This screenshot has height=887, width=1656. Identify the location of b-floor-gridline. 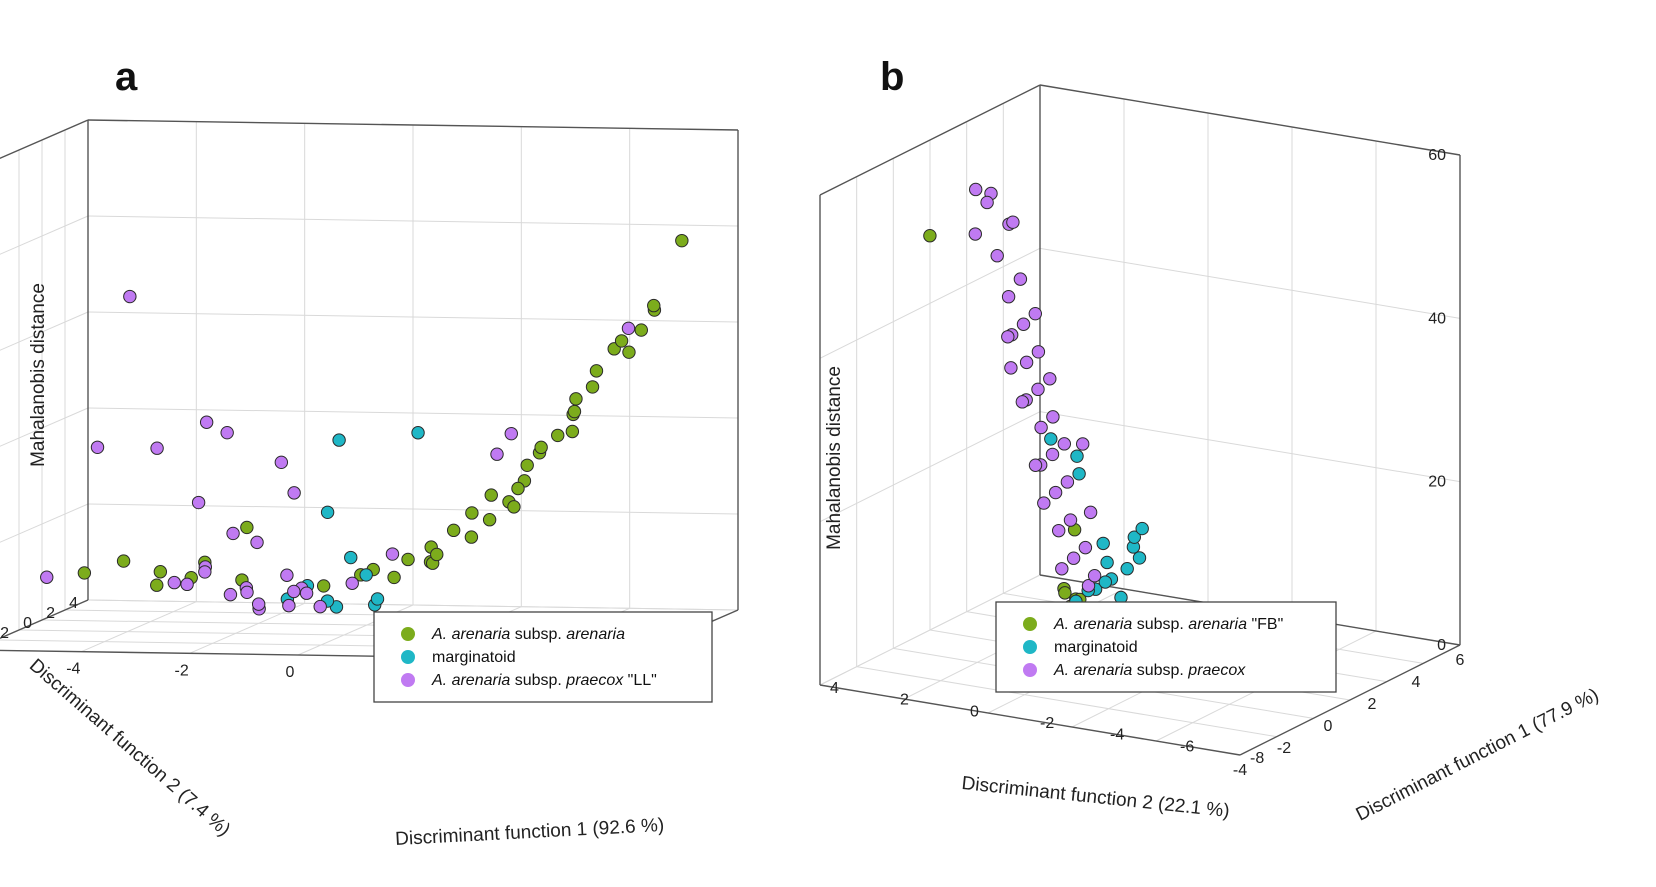
(1066, 702).